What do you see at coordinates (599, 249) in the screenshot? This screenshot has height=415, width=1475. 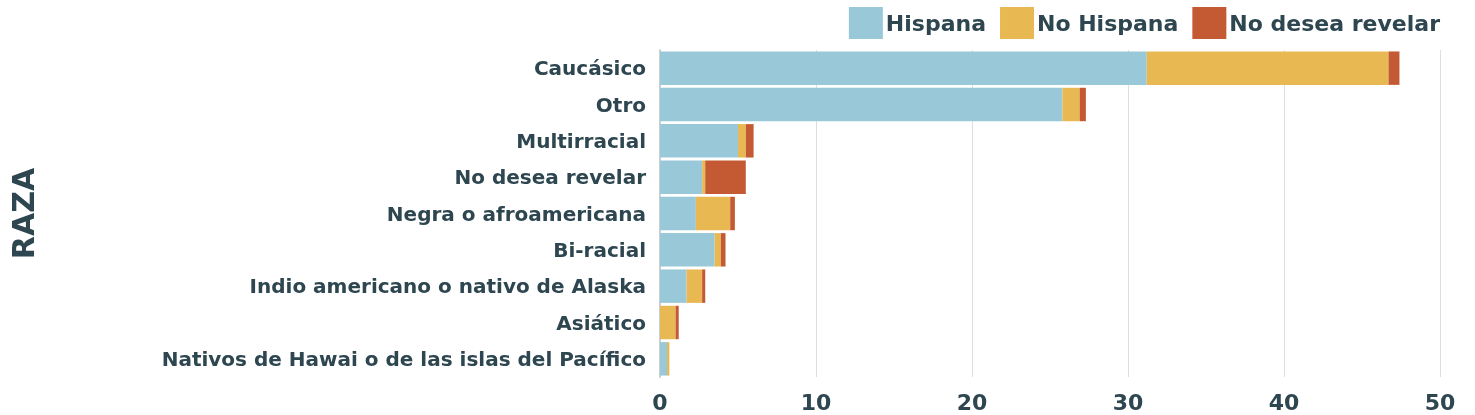 I see `y-tick-label: Bi-racial` at bounding box center [599, 249].